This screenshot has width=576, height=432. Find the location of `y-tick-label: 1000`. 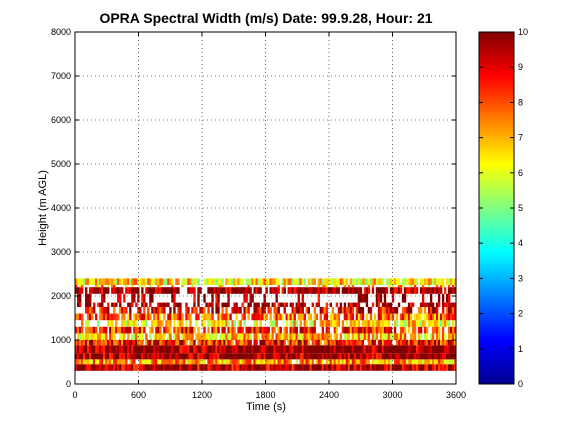

y-tick-label: 1000 is located at coordinates (61, 340).